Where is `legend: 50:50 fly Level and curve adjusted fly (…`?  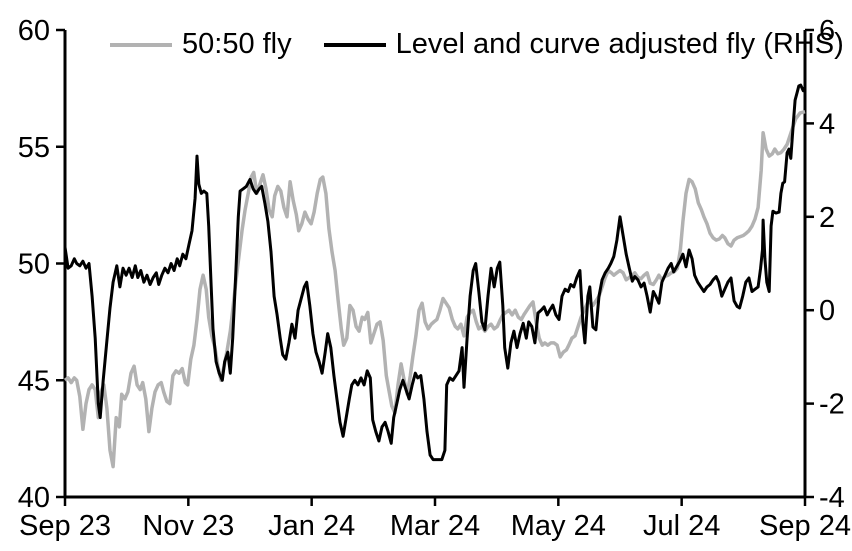
legend: 50:50 fly Level and curve adjusted fly (… is located at coordinates (477, 44).